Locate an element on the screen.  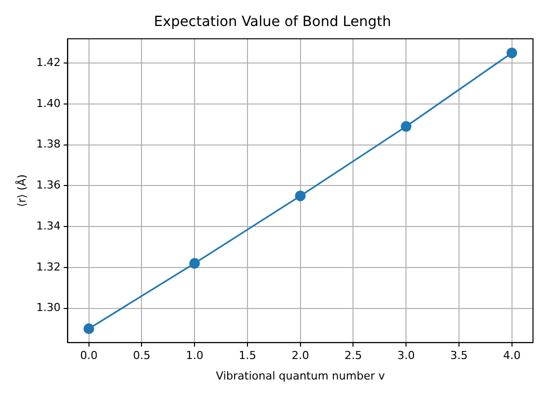
y-tick-label: 1.32 is located at coordinates (48, 267).